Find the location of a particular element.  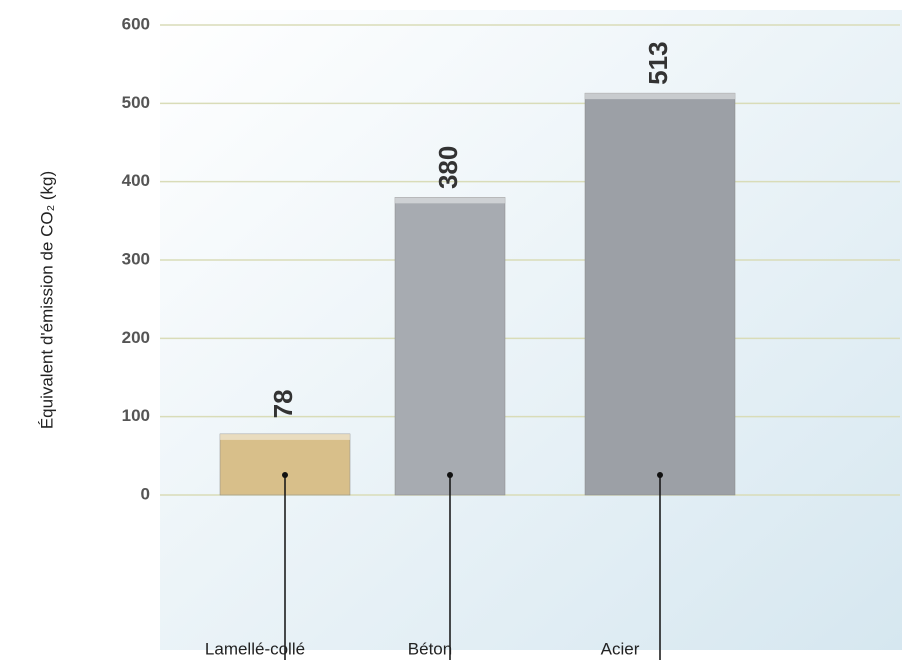

value-label: 380 is located at coordinates (448, 167).